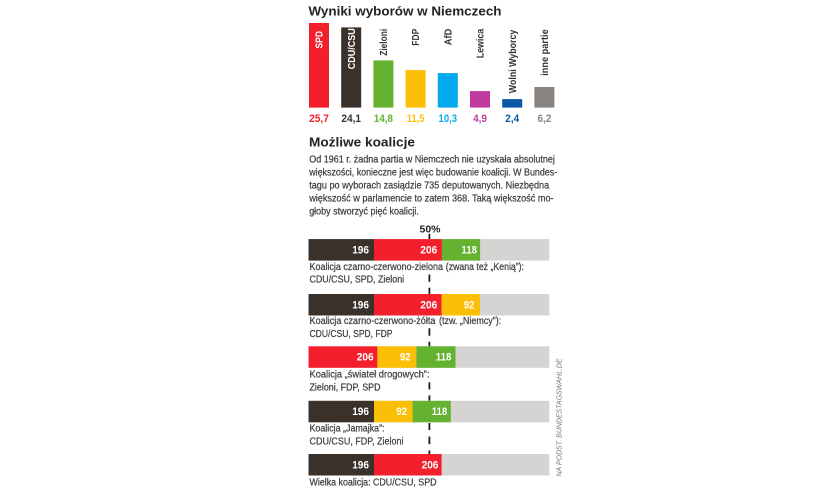 The width and height of the screenshot is (830, 491). I want to click on svg-text: 24,1, so click(351, 119).